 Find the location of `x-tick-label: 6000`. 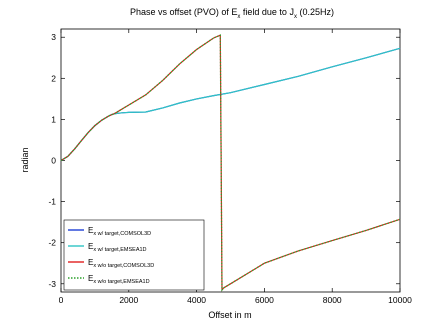

x-tick-label: 6000 is located at coordinates (264, 300).